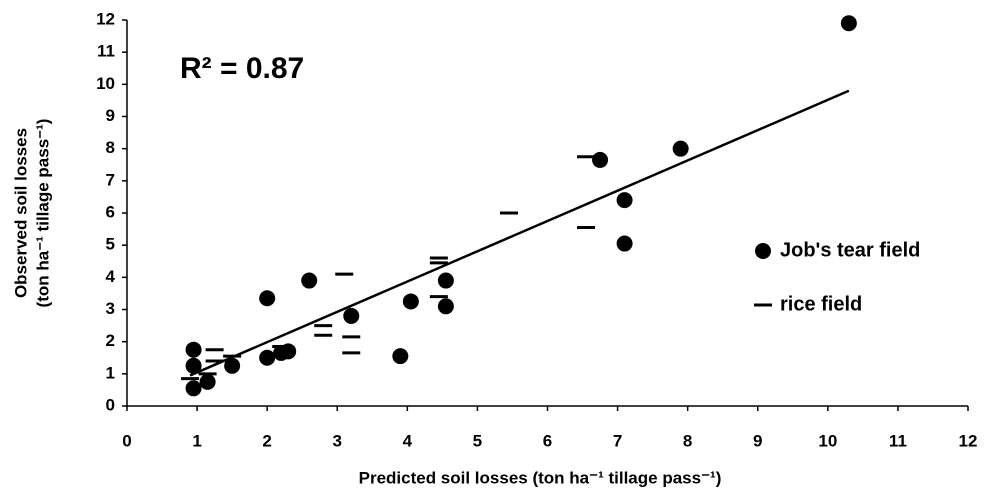  I want to click on y-tick-label: 9, so click(110, 115).